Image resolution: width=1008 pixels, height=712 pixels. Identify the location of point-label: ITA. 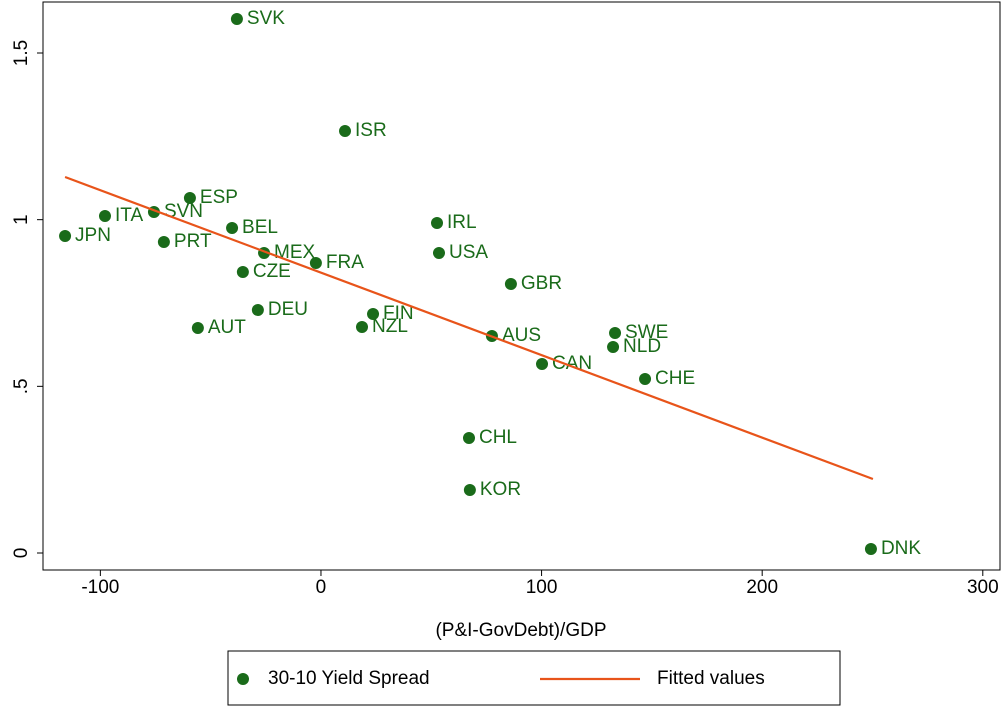
(129, 215).